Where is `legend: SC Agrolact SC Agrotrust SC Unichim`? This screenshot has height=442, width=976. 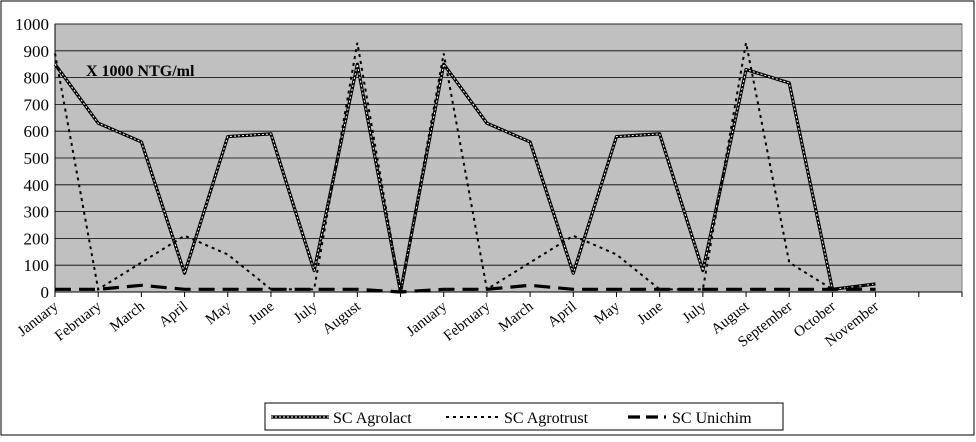
legend: SC Agrolact SC Agrotrust SC Unichim is located at coordinates (524, 416).